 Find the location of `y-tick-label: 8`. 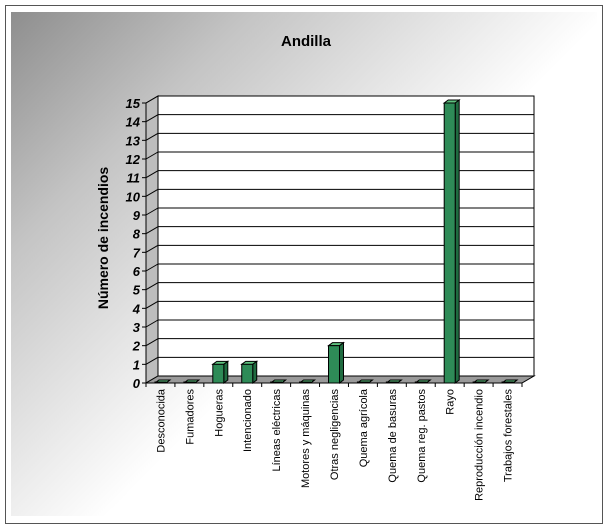

y-tick-label: 8 is located at coordinates (137, 234).